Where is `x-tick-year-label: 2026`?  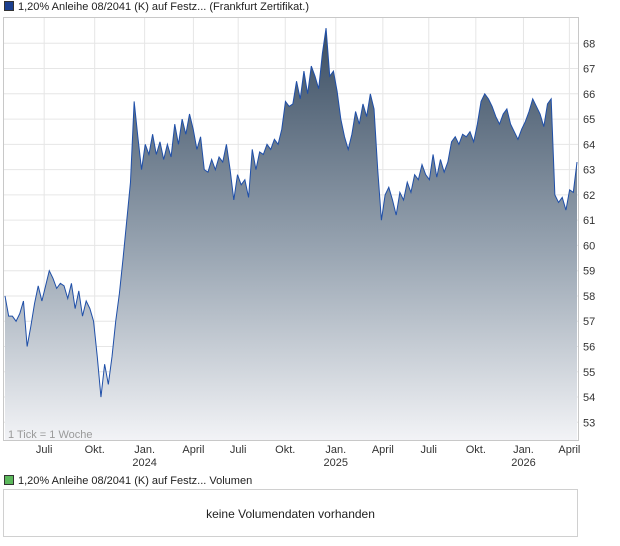 x-tick-year-label: 2026 is located at coordinates (523, 463).